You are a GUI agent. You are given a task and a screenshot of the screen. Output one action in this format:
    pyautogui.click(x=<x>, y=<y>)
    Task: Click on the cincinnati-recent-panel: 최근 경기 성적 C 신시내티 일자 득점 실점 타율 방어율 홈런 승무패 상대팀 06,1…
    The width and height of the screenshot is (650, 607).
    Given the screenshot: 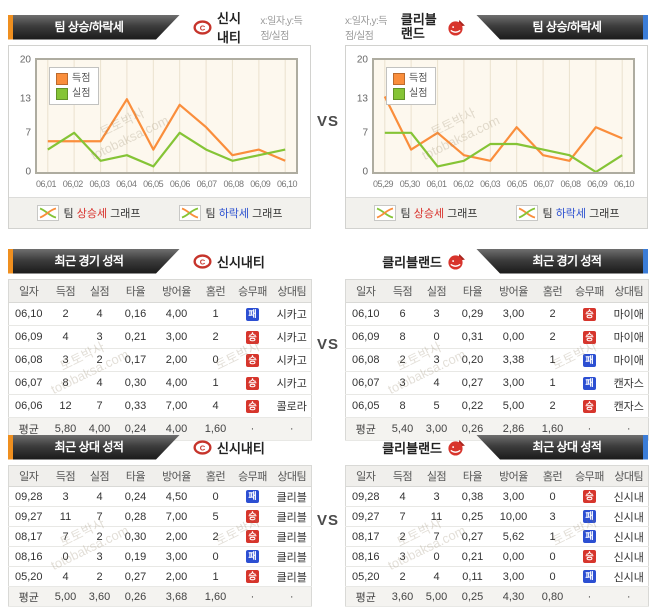 What is the action you would take?
    pyautogui.click(x=160, y=344)
    